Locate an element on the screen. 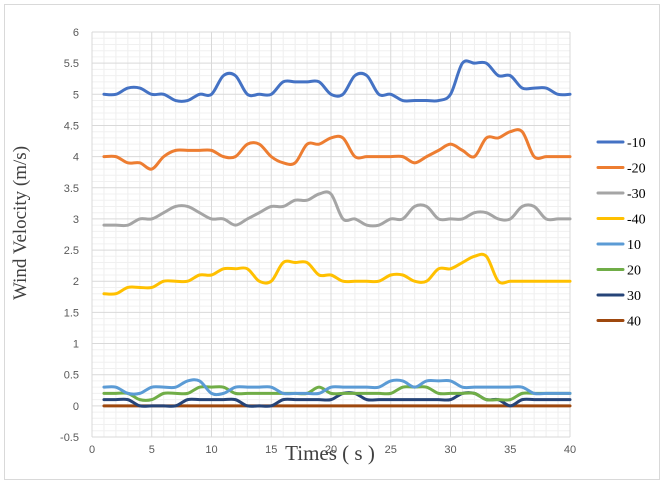  x-tick-label: 25 is located at coordinates (391, 450).